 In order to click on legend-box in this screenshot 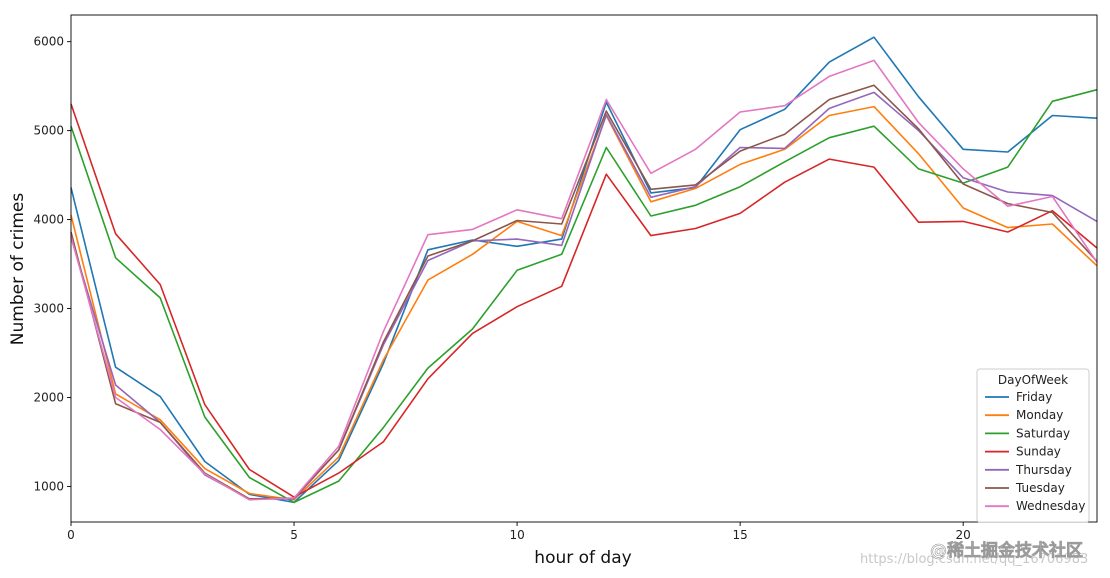, I will do `click(1033, 445)`.